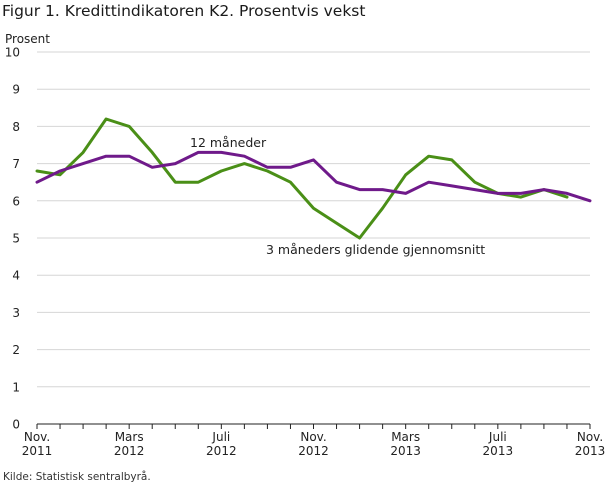 This screenshot has height=488, width=610. I want to click on y-tick-label: 0, so click(16, 425).